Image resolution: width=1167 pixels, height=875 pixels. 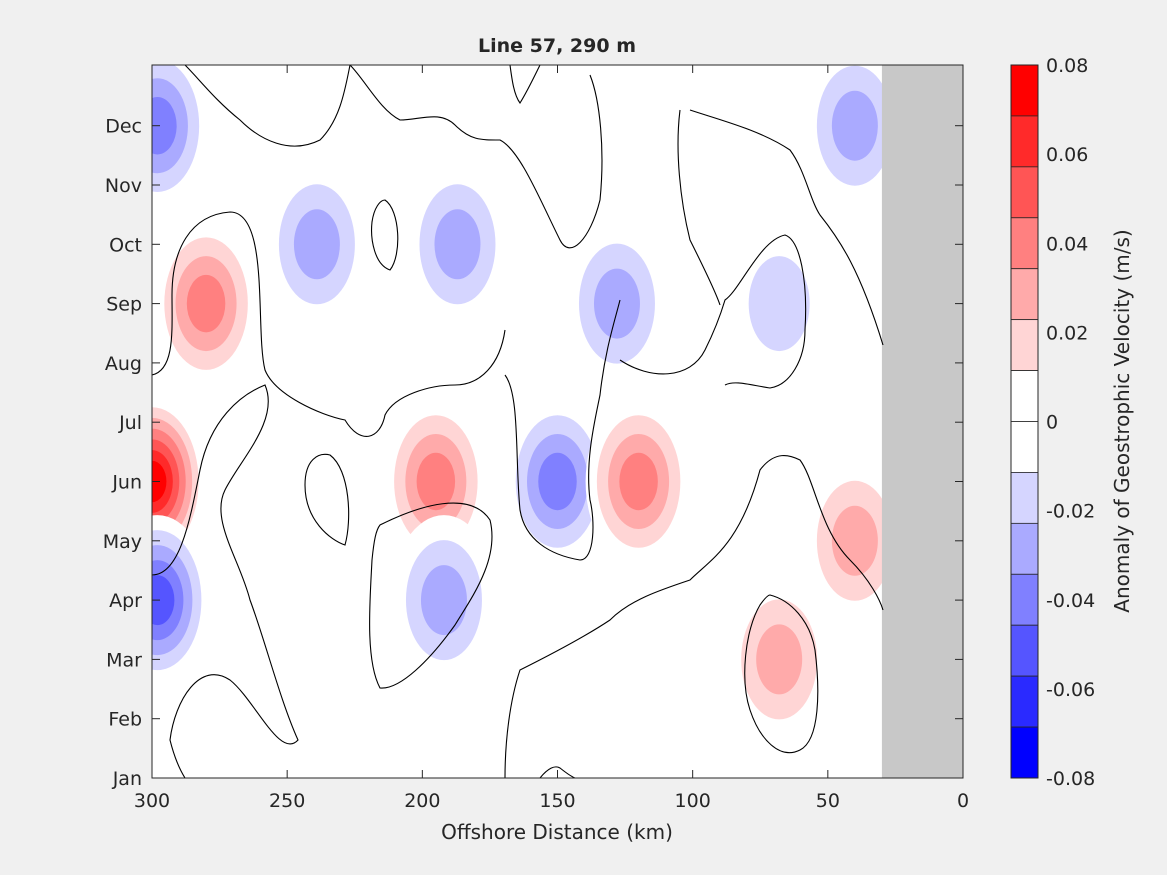 I want to click on colorbar-tick-label: 0.02, so click(x=1067, y=333).